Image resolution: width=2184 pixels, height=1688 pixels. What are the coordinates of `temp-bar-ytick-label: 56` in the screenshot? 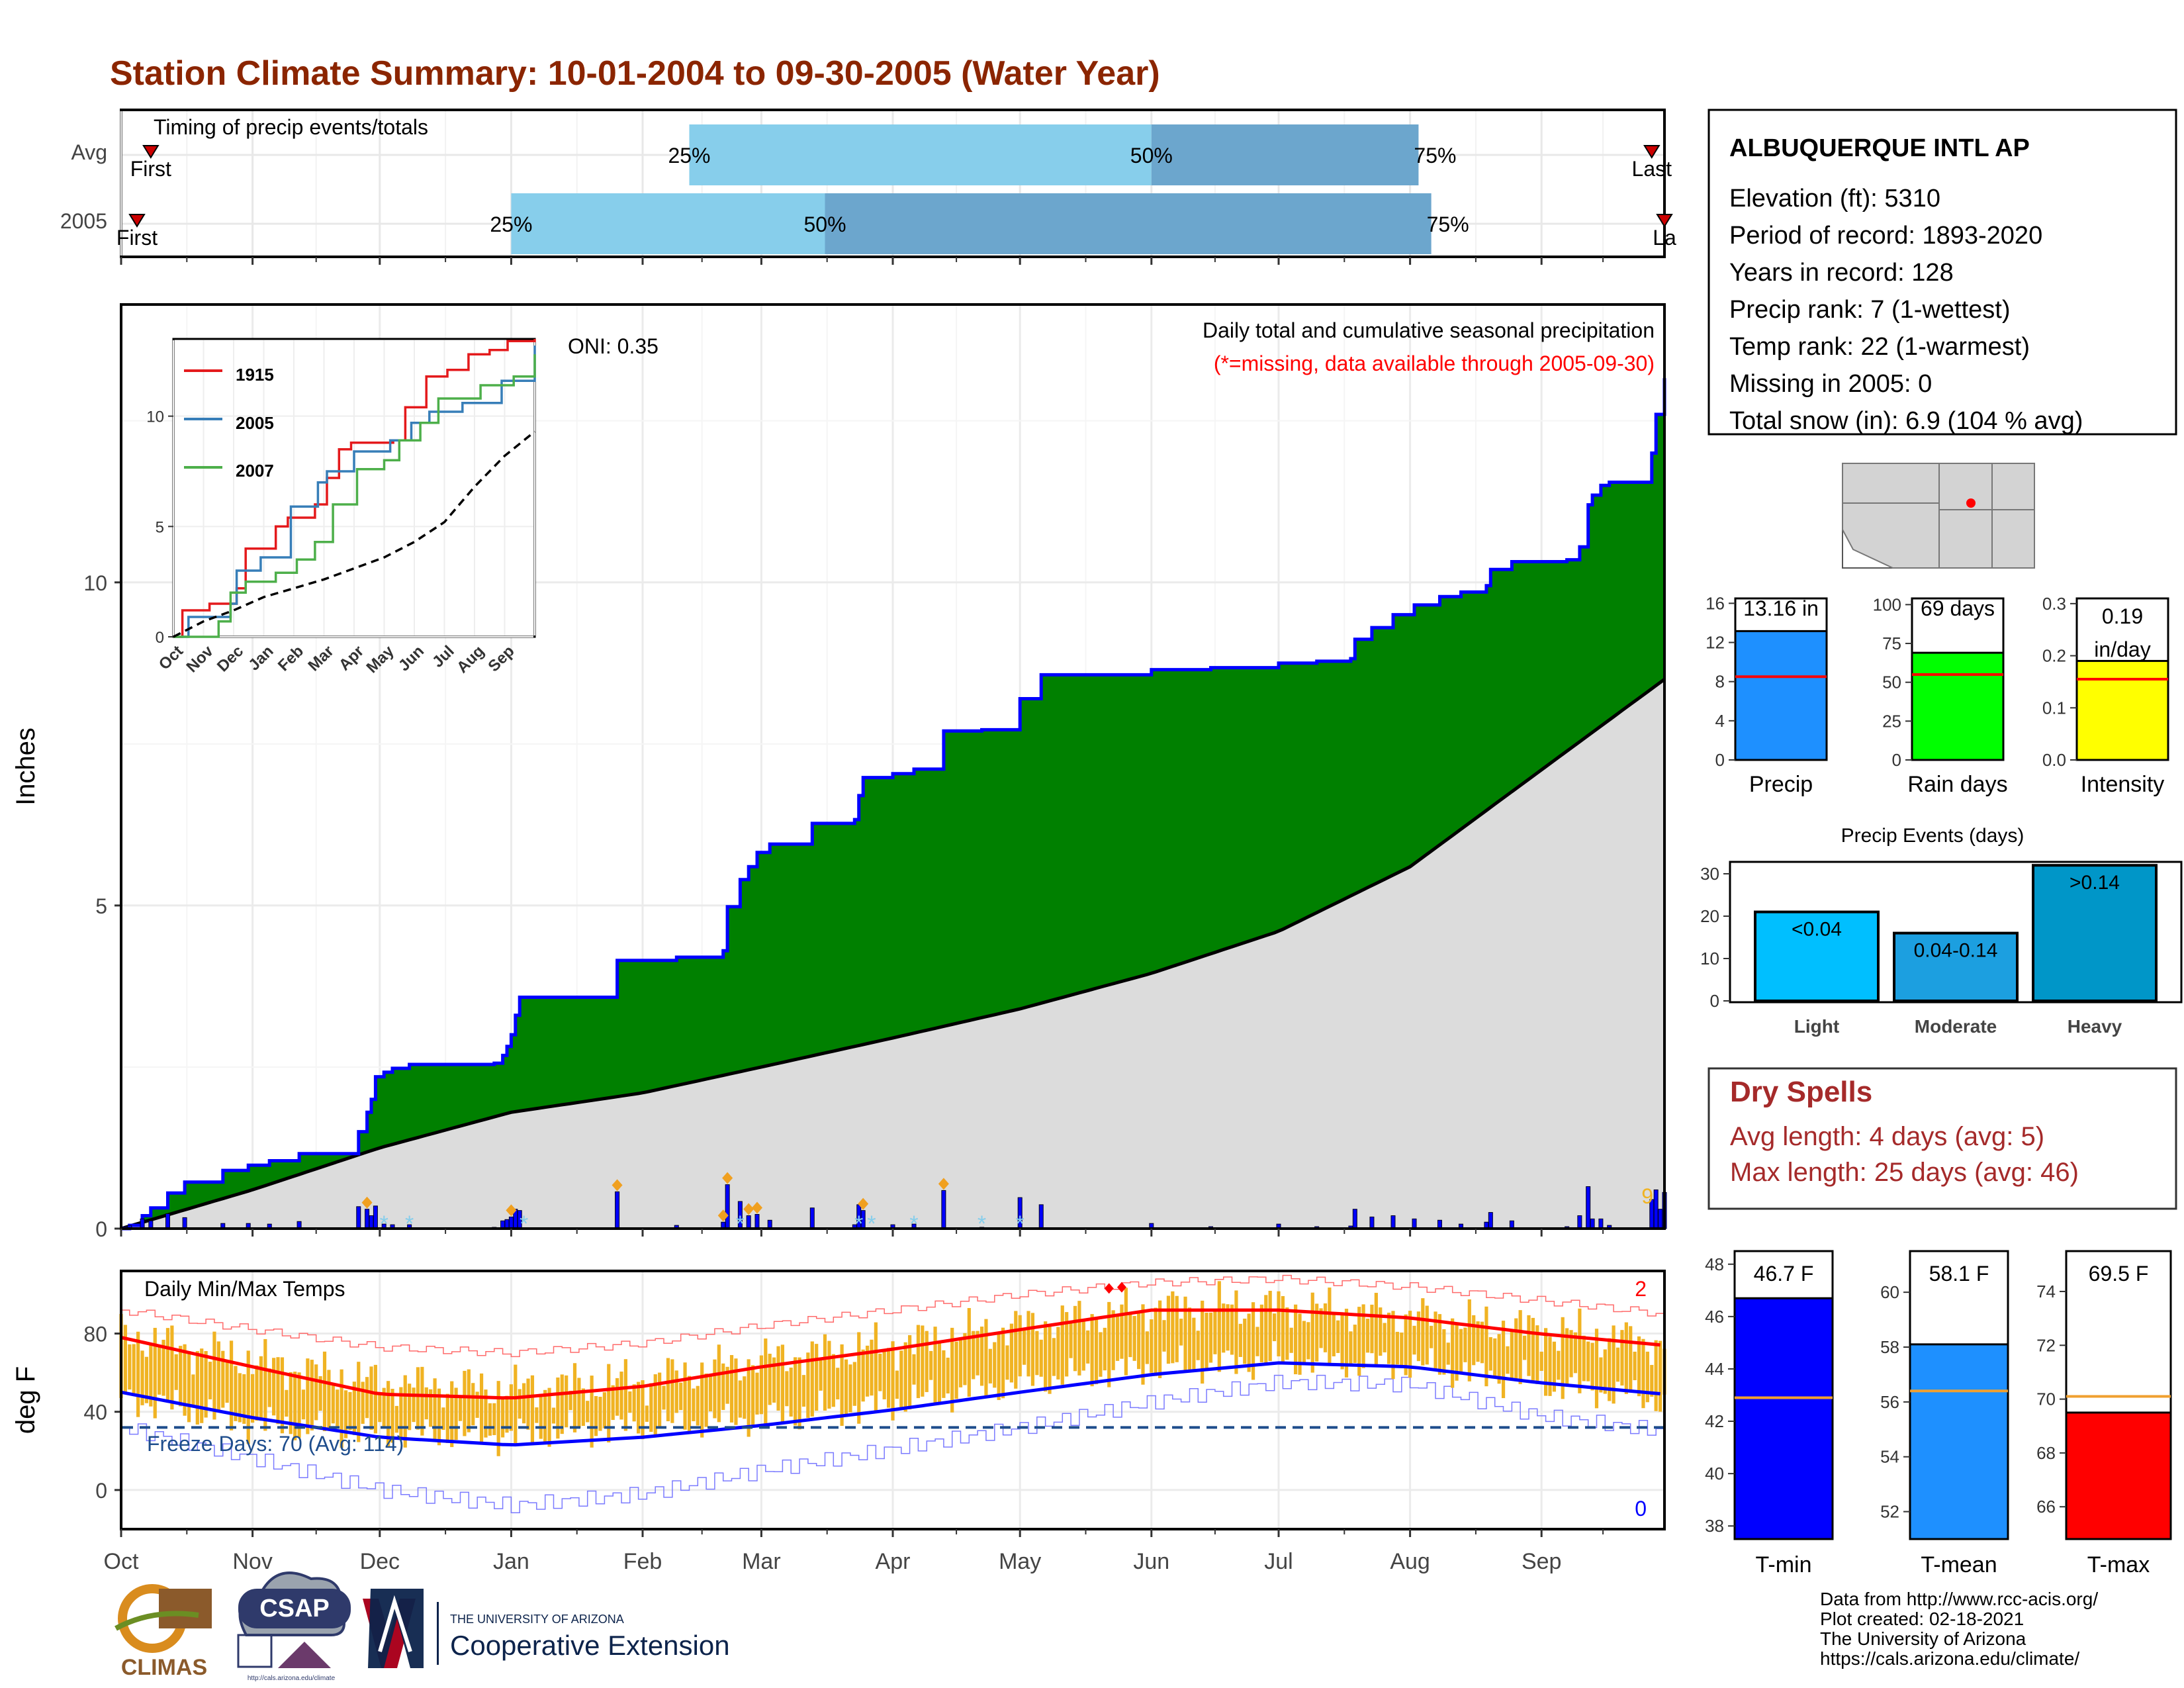 It's located at (1889, 1402).